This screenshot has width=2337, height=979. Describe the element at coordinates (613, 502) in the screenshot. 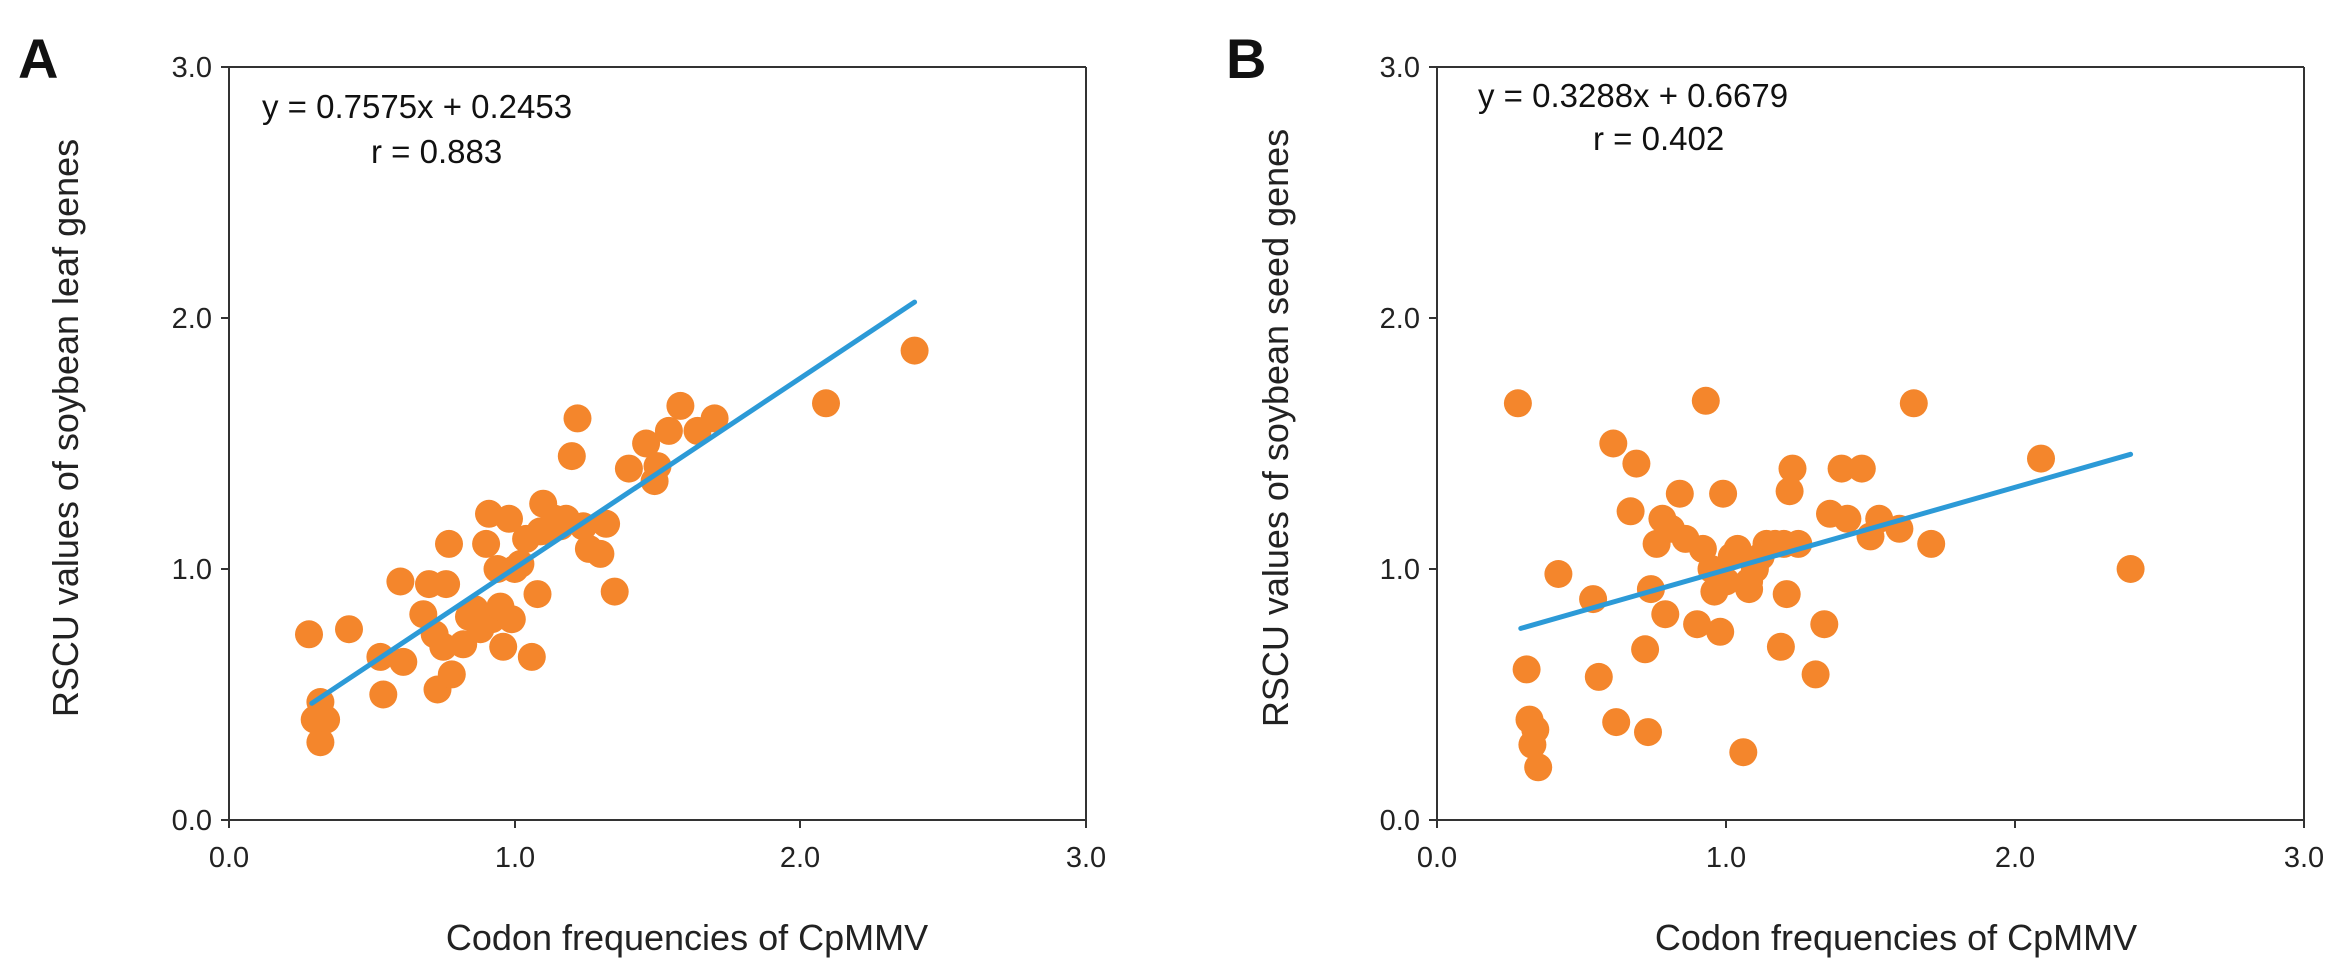

I see `trendline-a` at that location.